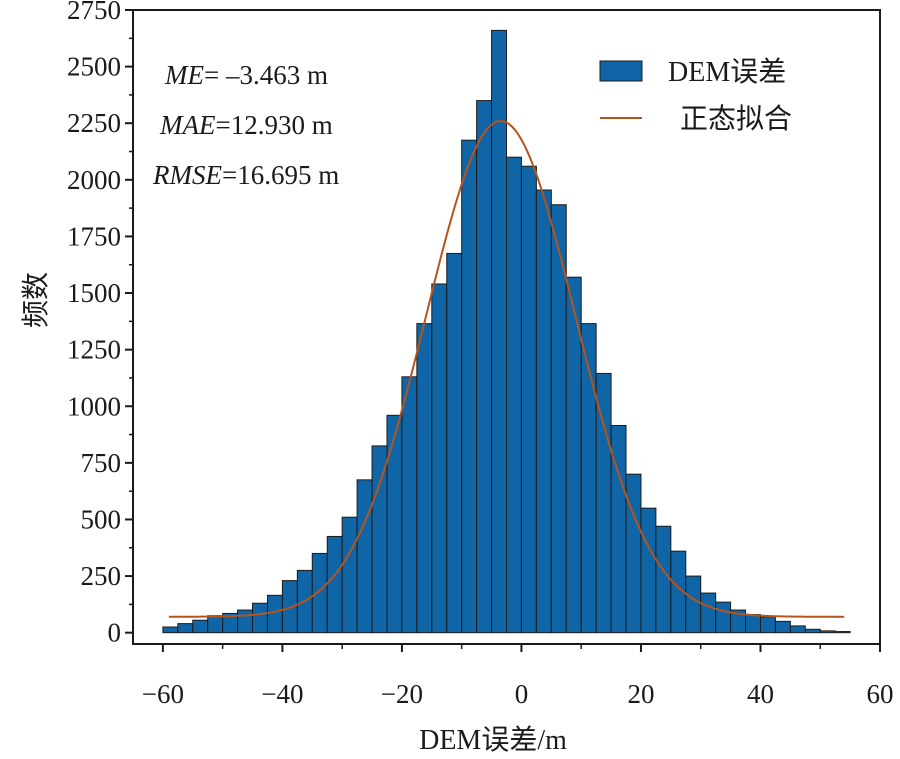 Image resolution: width=900 pixels, height=759 pixels. I want to click on y-tick-label: 0, so click(115, 633).